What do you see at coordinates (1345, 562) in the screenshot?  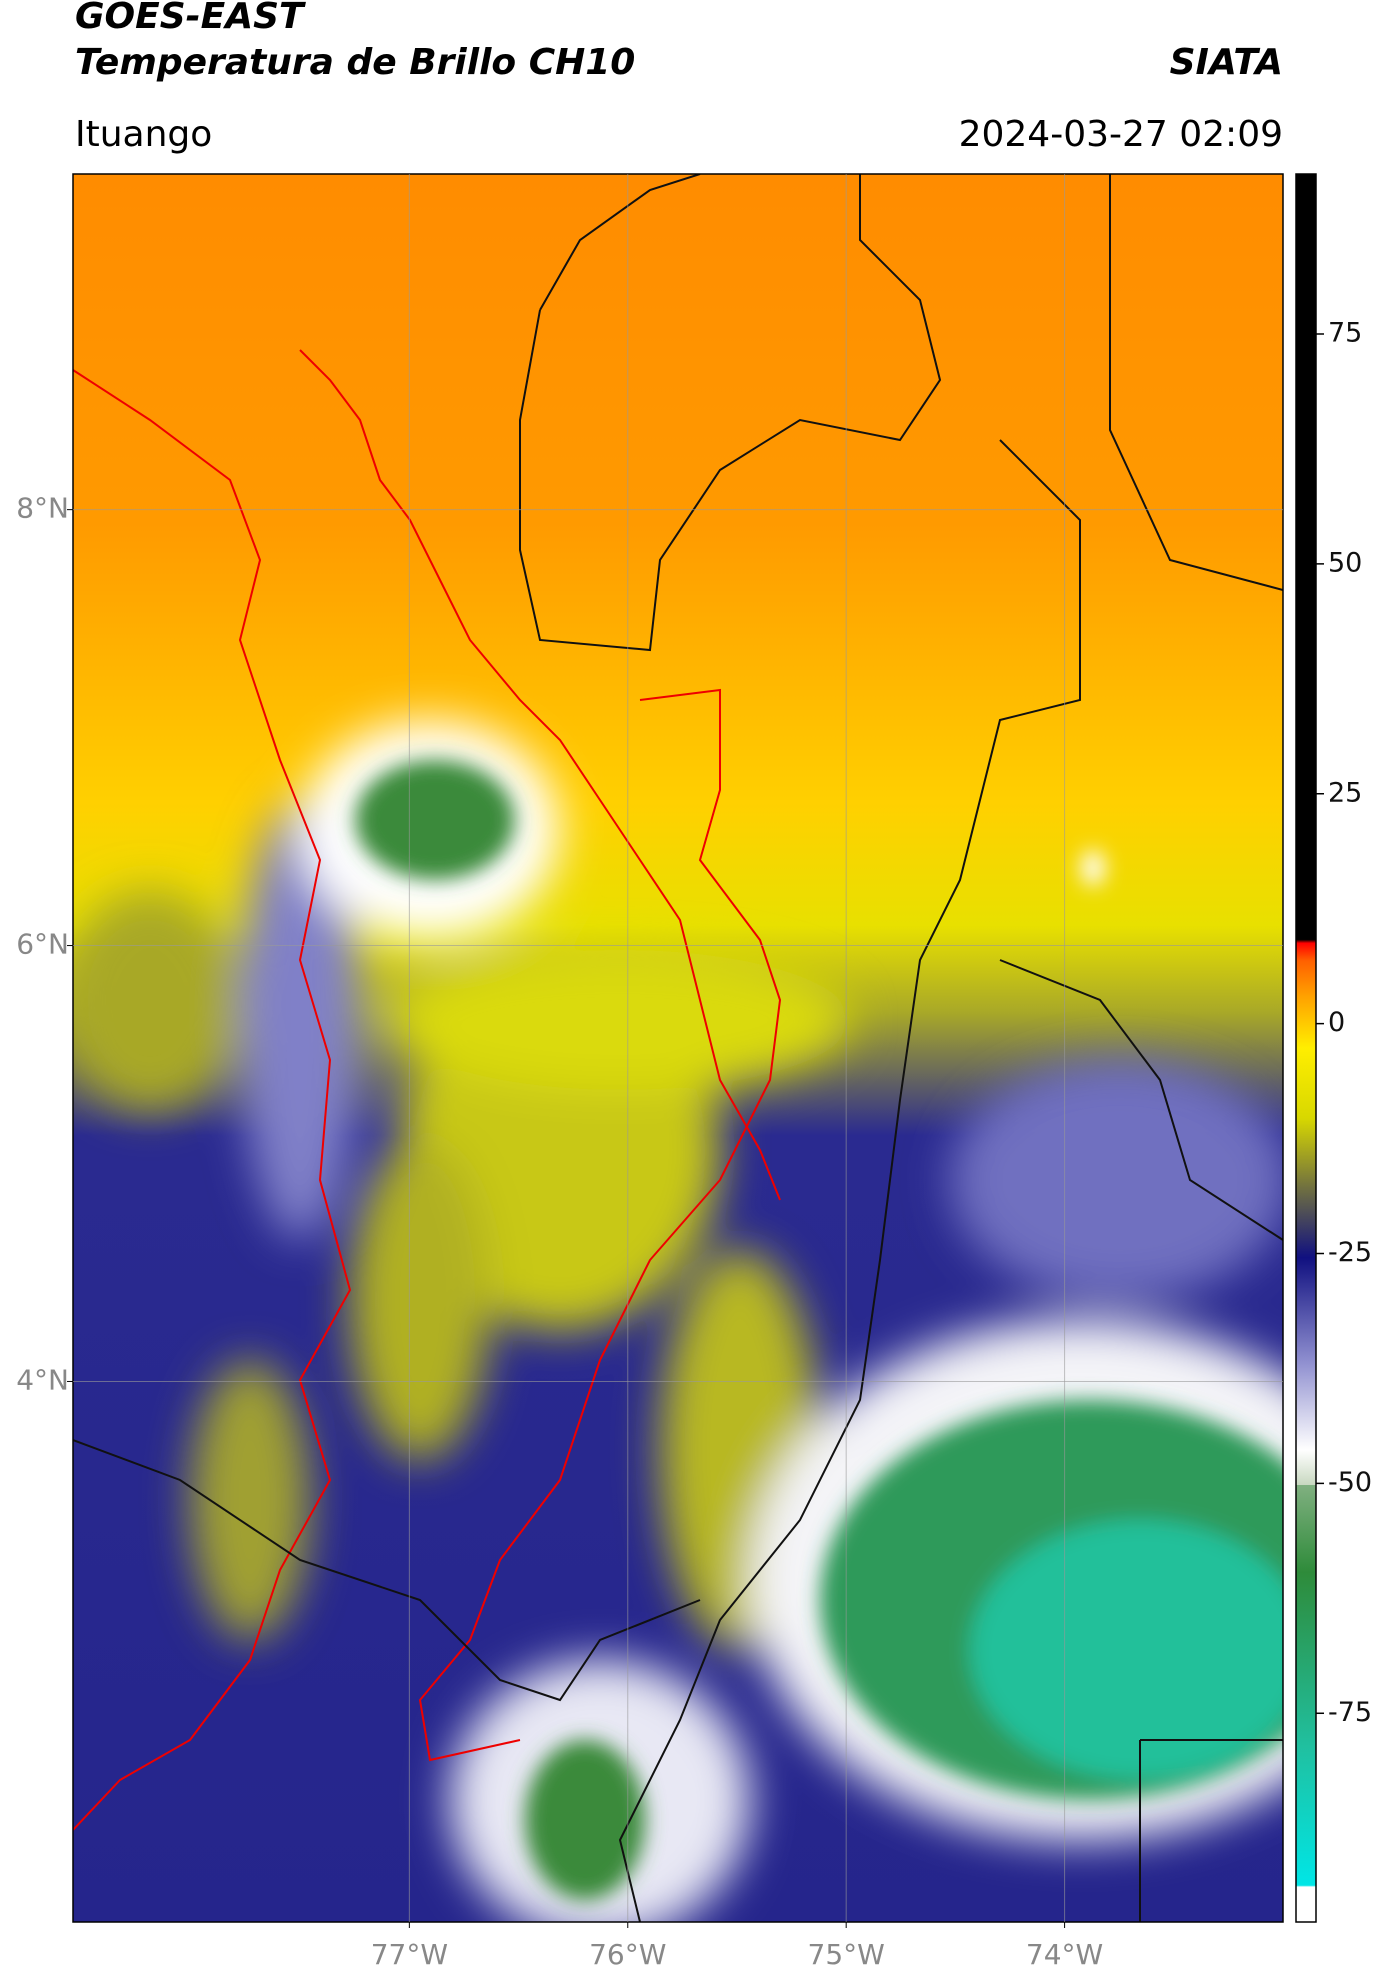 I see `colorbar-tick-label: 50` at bounding box center [1345, 562].